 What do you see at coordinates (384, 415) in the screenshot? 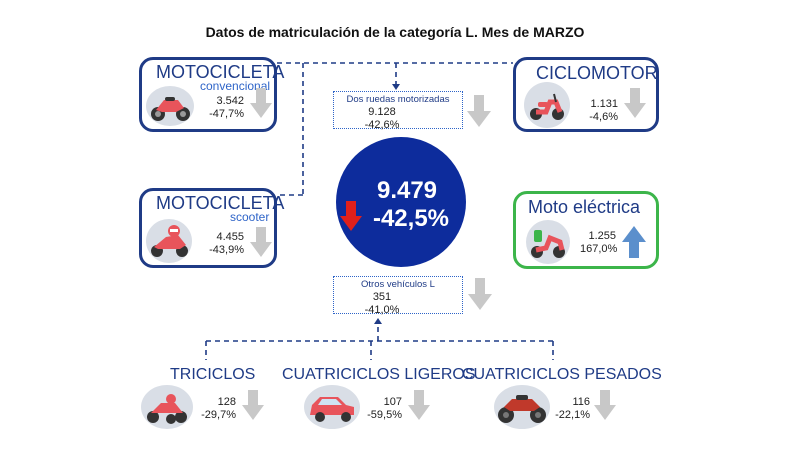
I see `cuatriciclos-ligeros-change: -59,5%` at bounding box center [384, 415].